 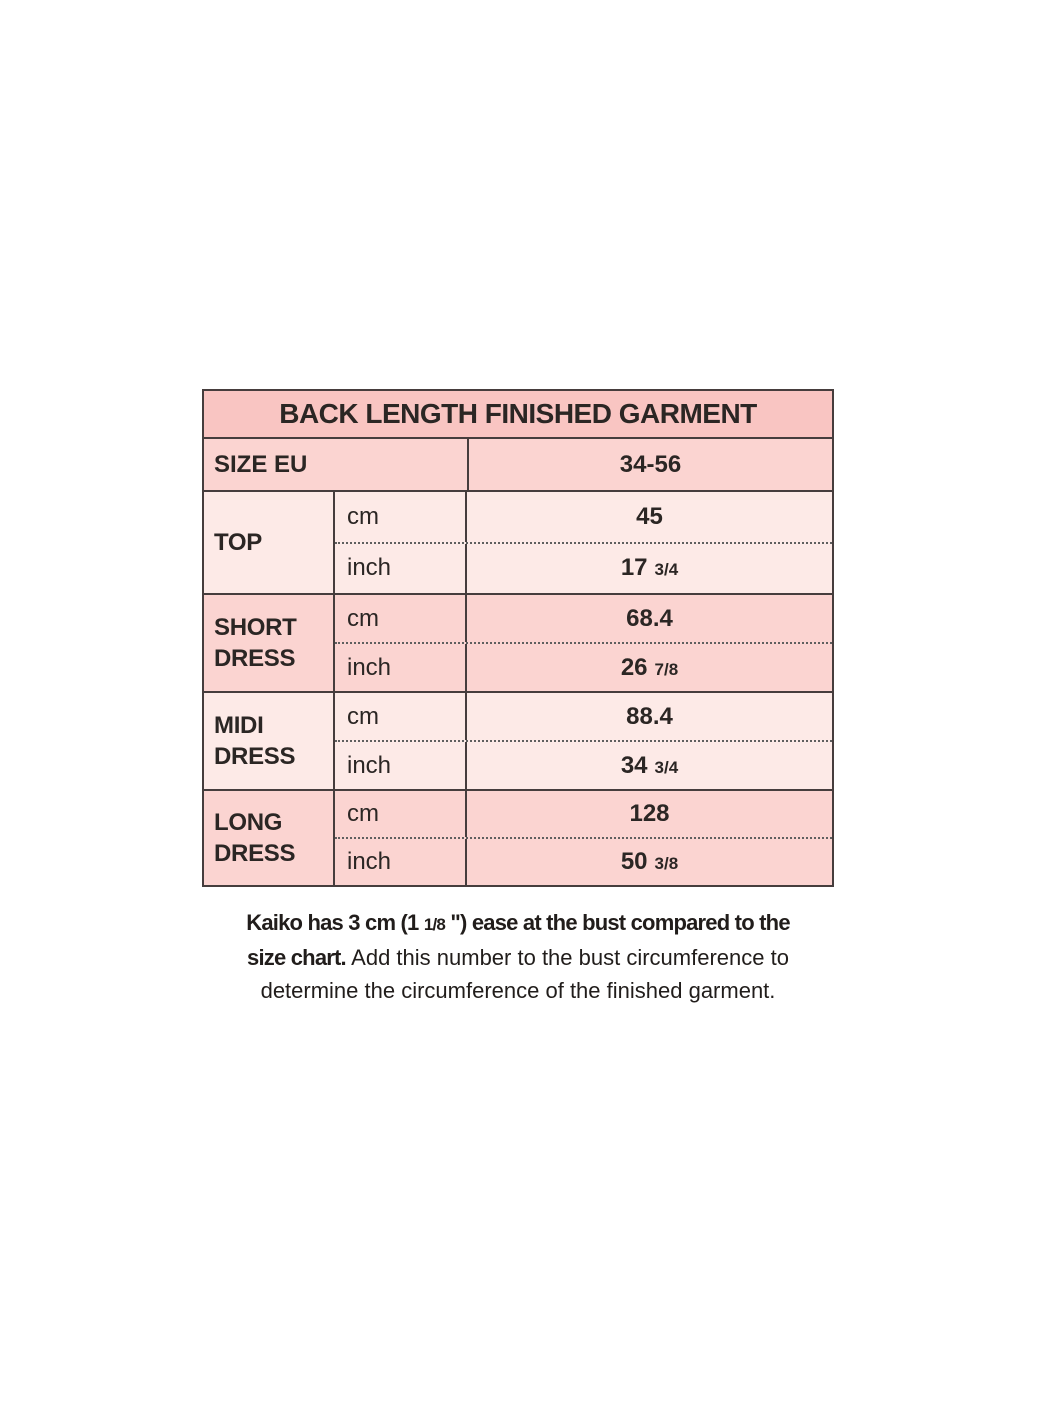 I want to click on section-rows: cm 68.4 inch 26 7/8, so click(x=583, y=643).